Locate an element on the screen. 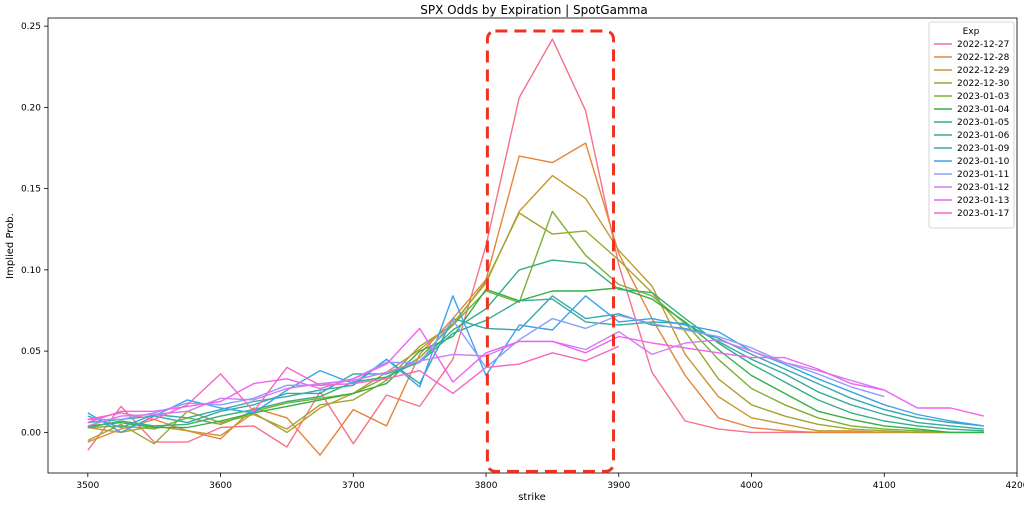 The width and height of the screenshot is (1024, 507). legend-label: 2022-12-29 is located at coordinates (983, 71).